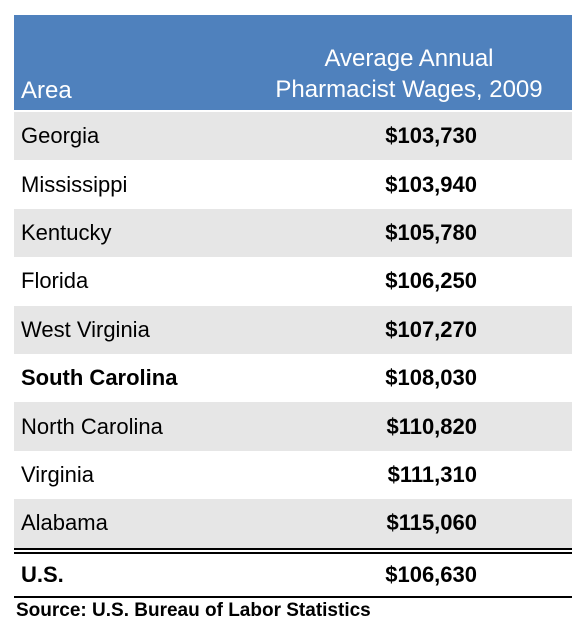  I want to click on header-wage: Average Annual Pharmacist Wages, 2009, so click(409, 74).